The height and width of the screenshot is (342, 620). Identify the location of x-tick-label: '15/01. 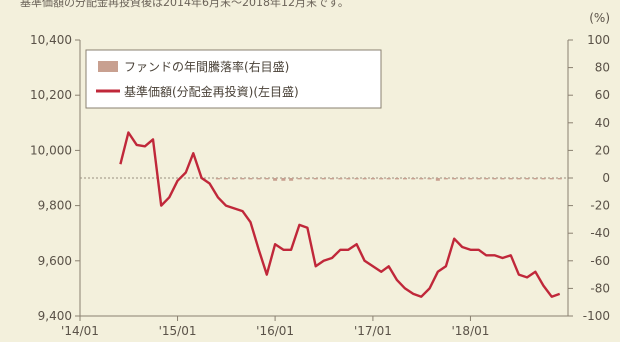
(178, 331).